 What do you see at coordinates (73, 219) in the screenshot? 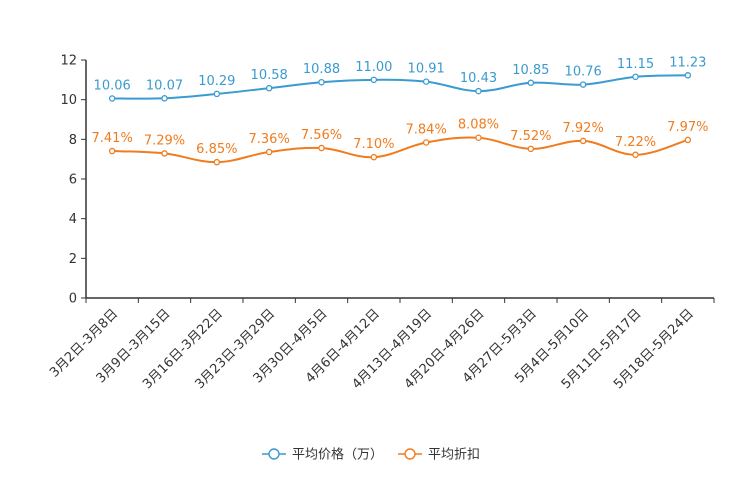
I see `y-tick-label: 4` at bounding box center [73, 219].